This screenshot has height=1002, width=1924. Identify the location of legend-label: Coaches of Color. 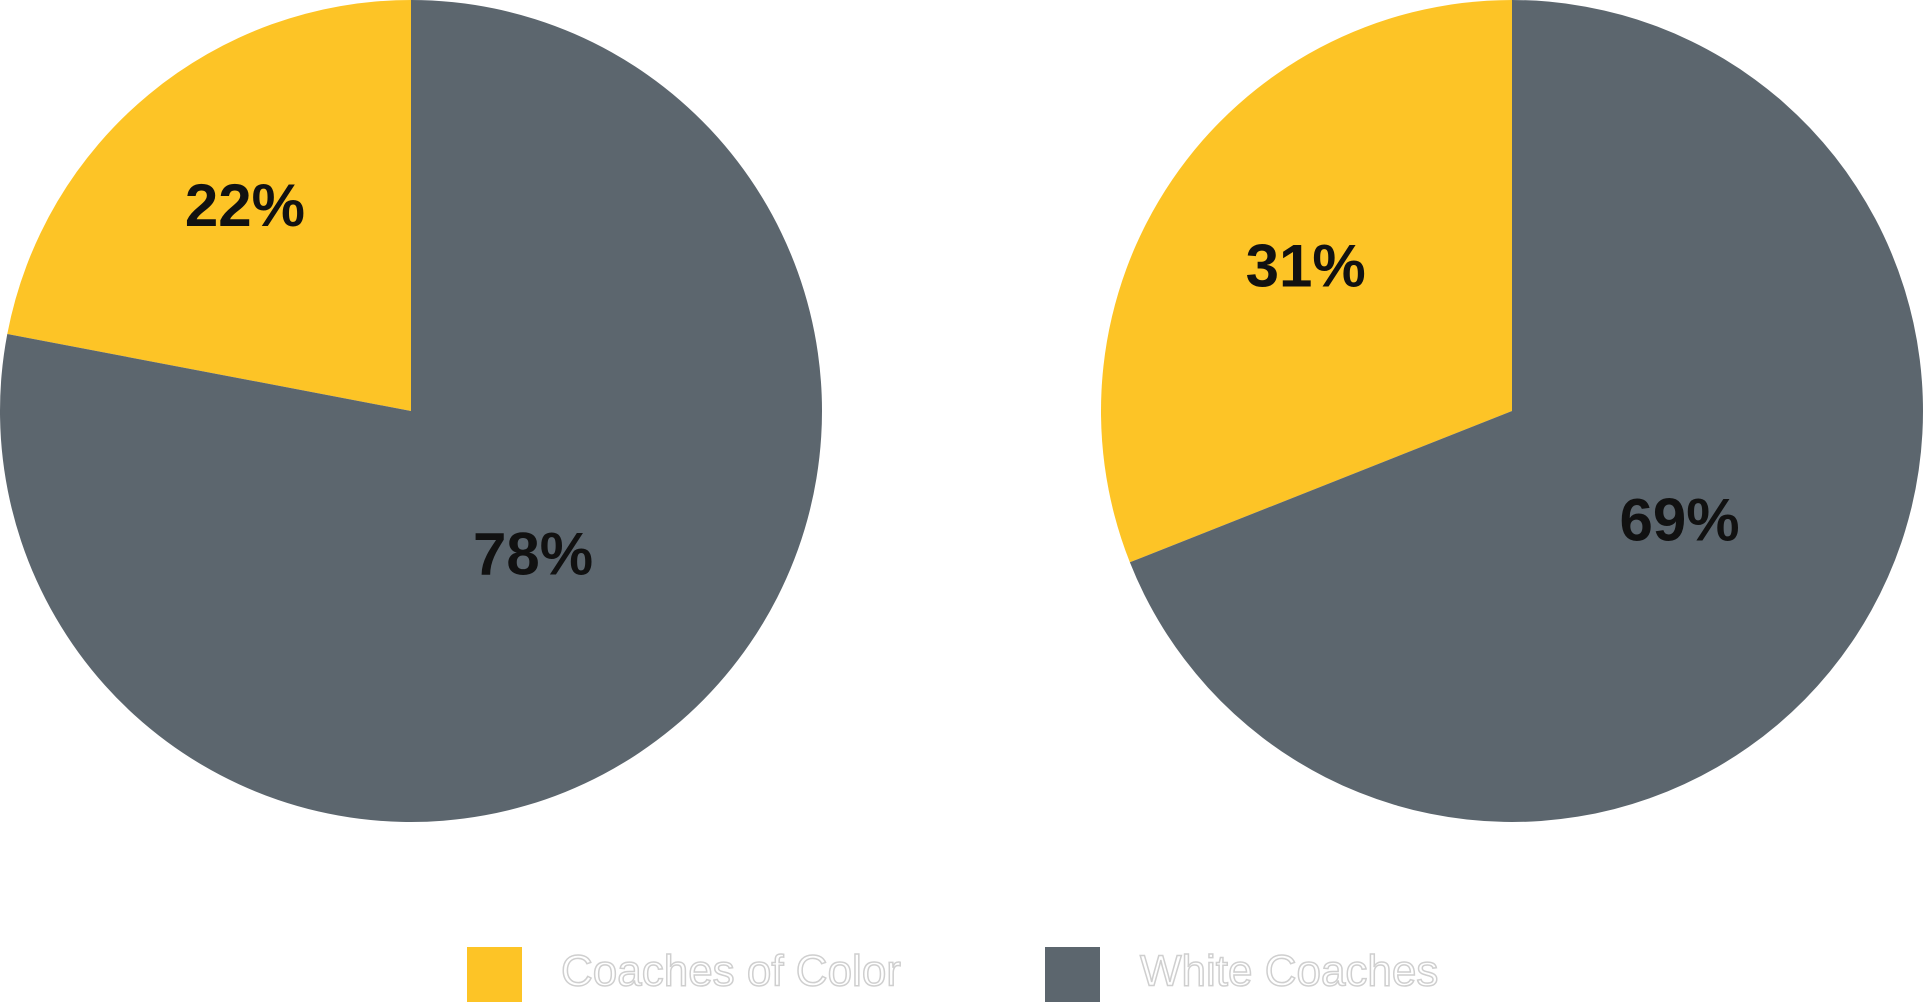
(731, 971).